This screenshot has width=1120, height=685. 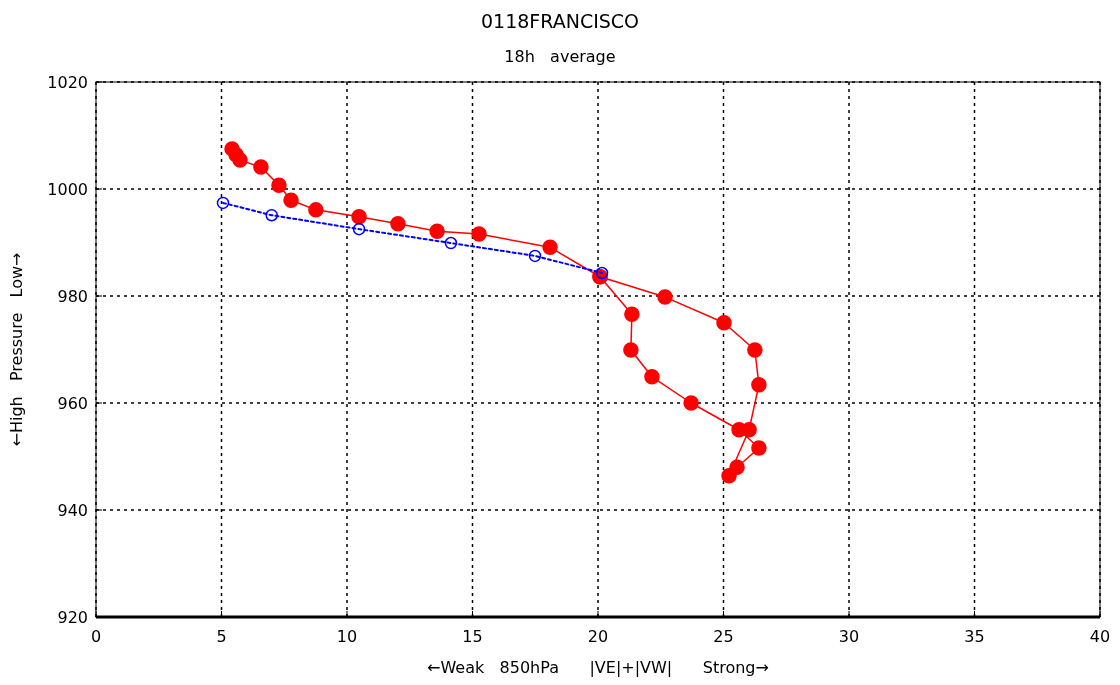 What do you see at coordinates (67, 82) in the screenshot?
I see `y-tick-label: 1020` at bounding box center [67, 82].